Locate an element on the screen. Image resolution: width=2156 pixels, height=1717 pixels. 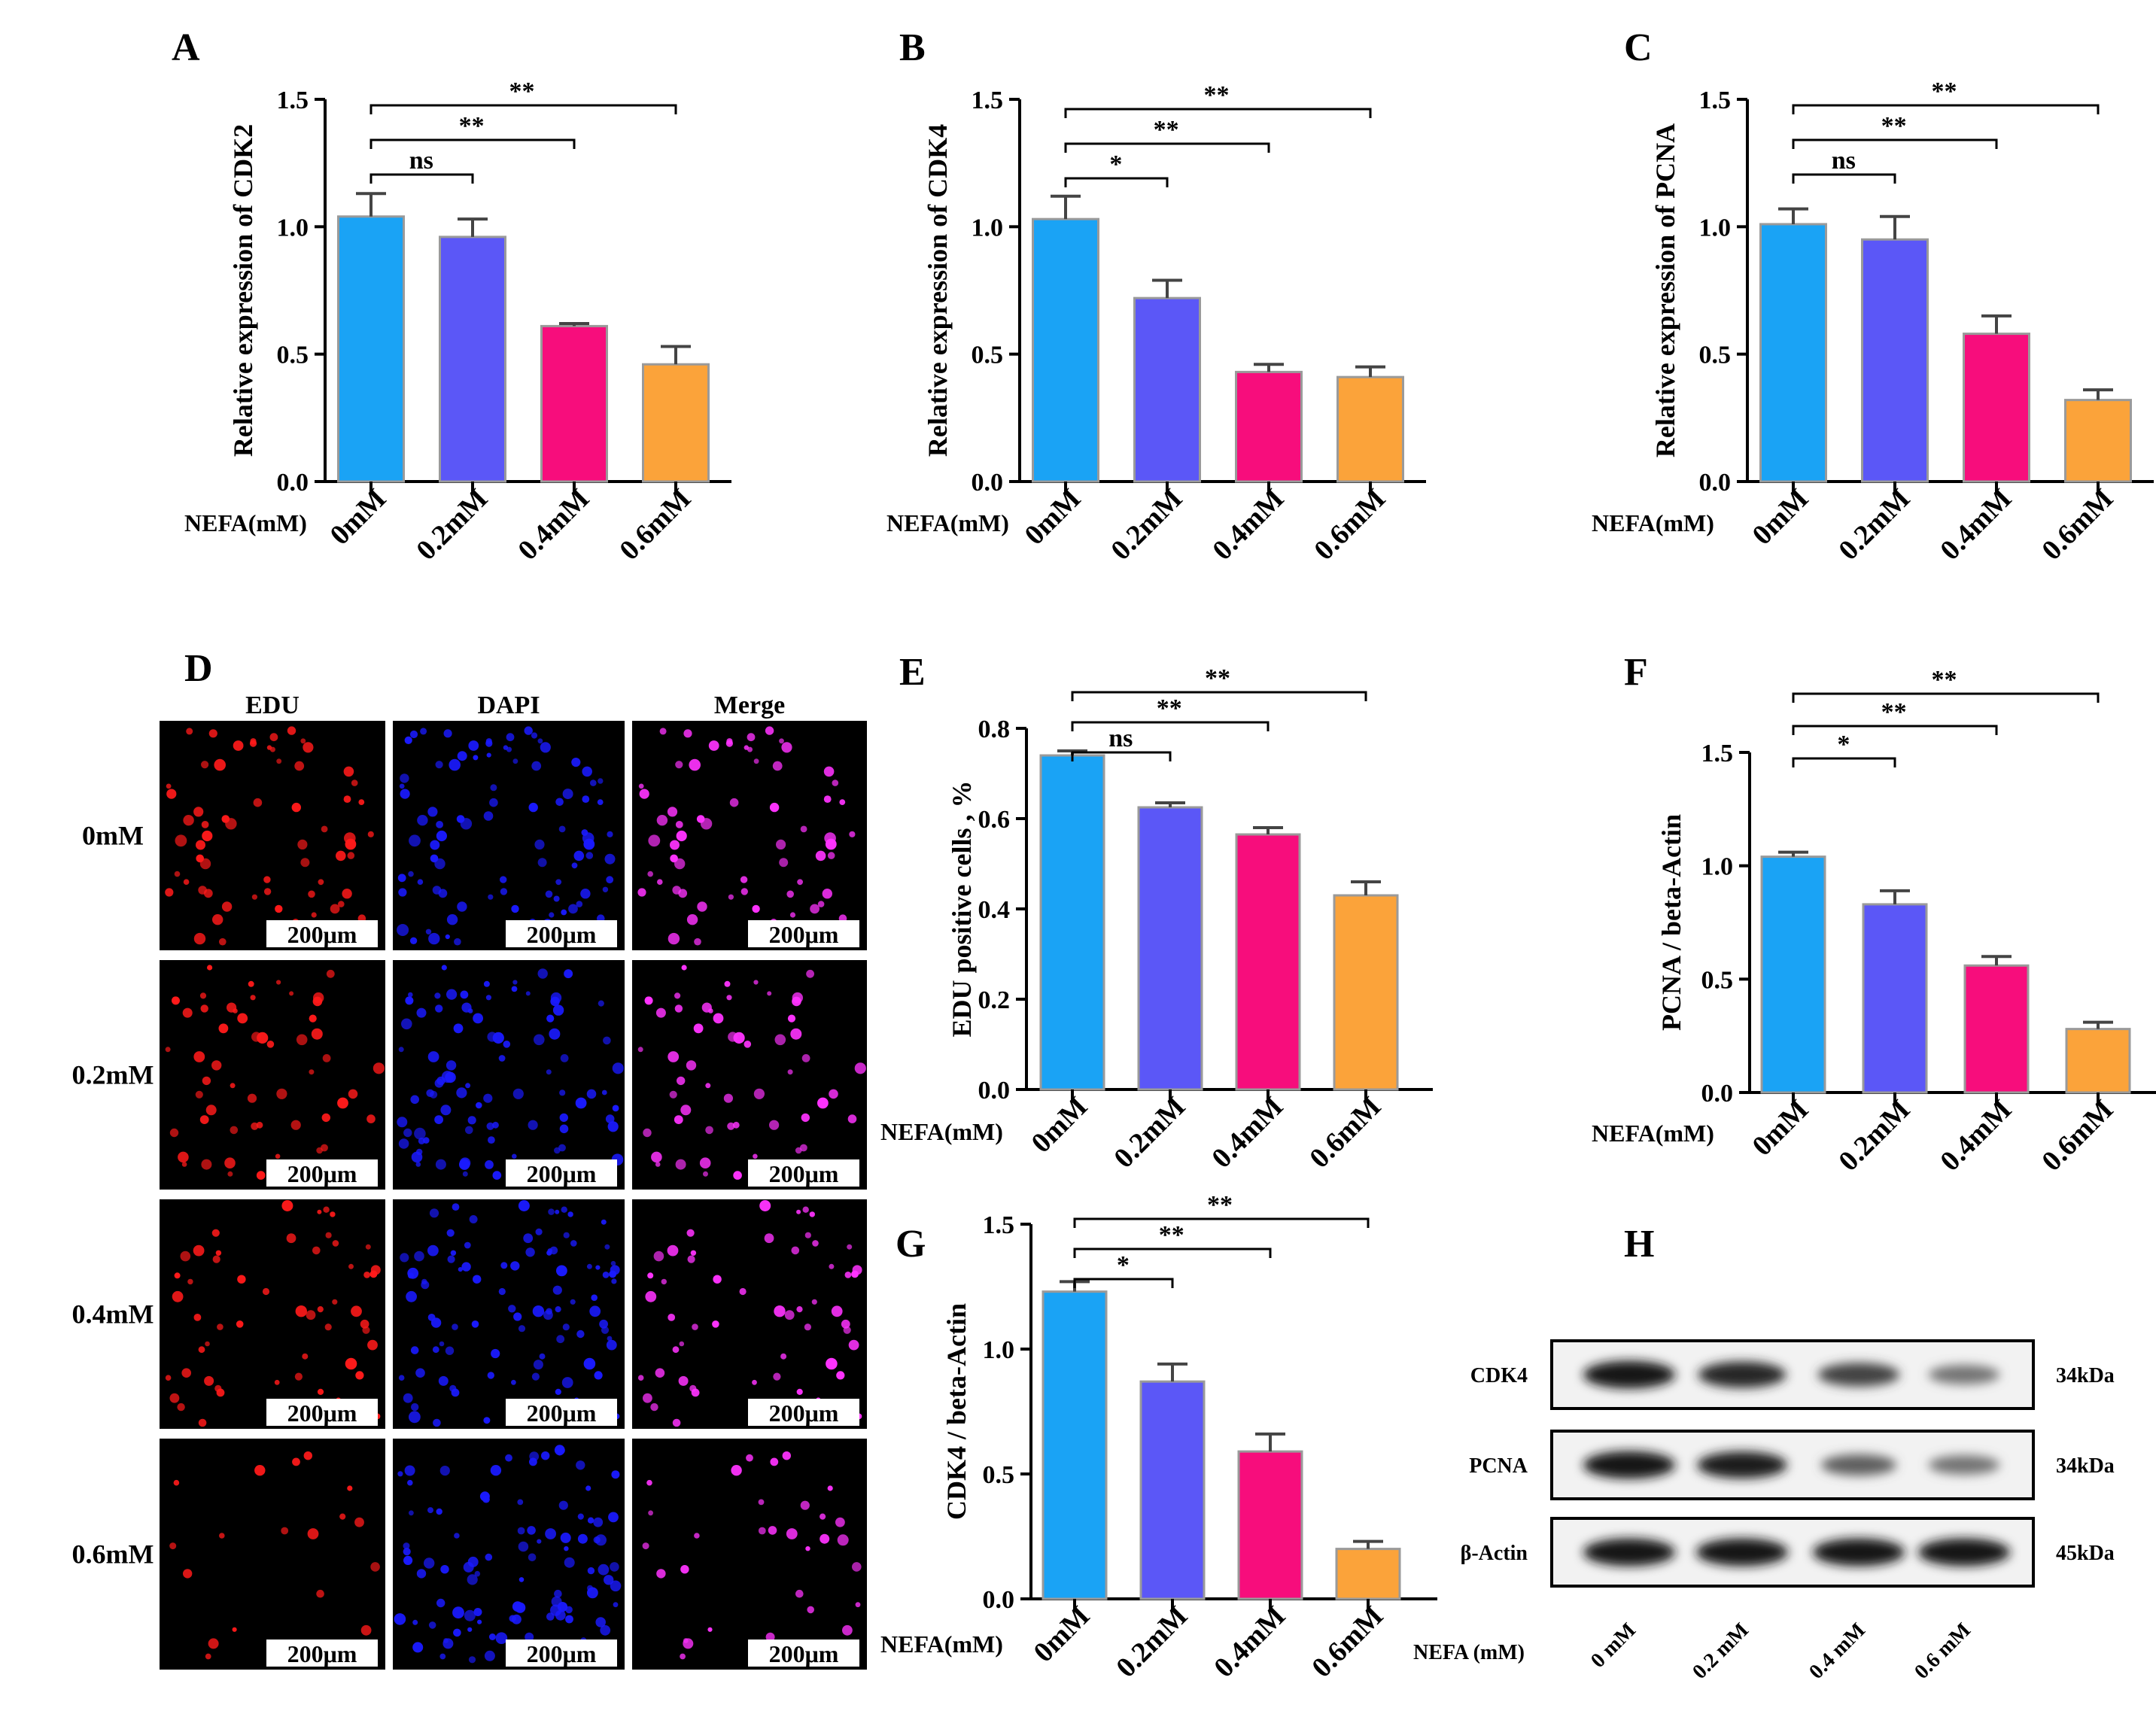
panel-letter: G is located at coordinates (911, 1244).